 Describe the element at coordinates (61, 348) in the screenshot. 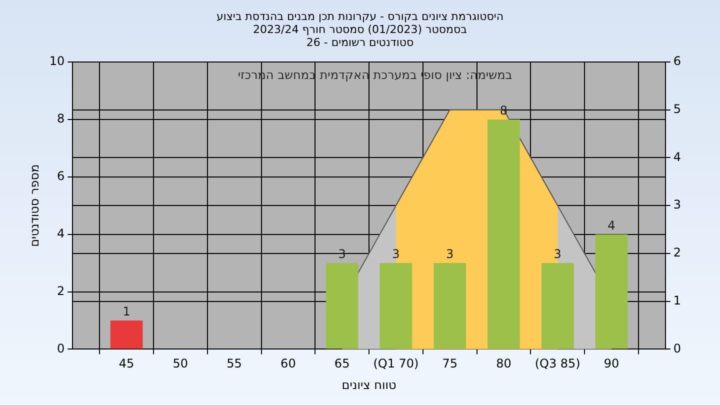

I see `y-tick-label: 0` at that location.